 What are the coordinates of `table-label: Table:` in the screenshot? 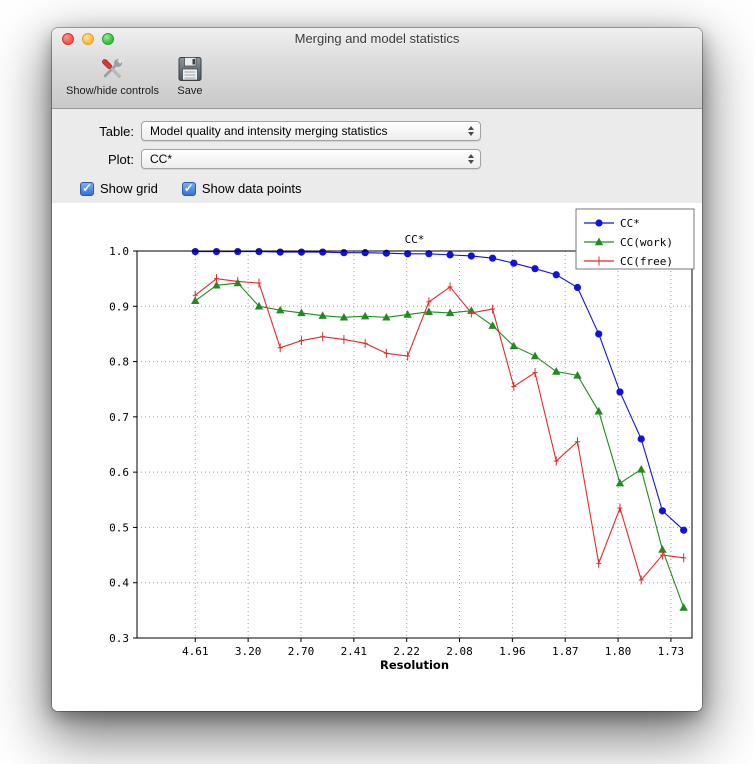 It's located at (116, 131).